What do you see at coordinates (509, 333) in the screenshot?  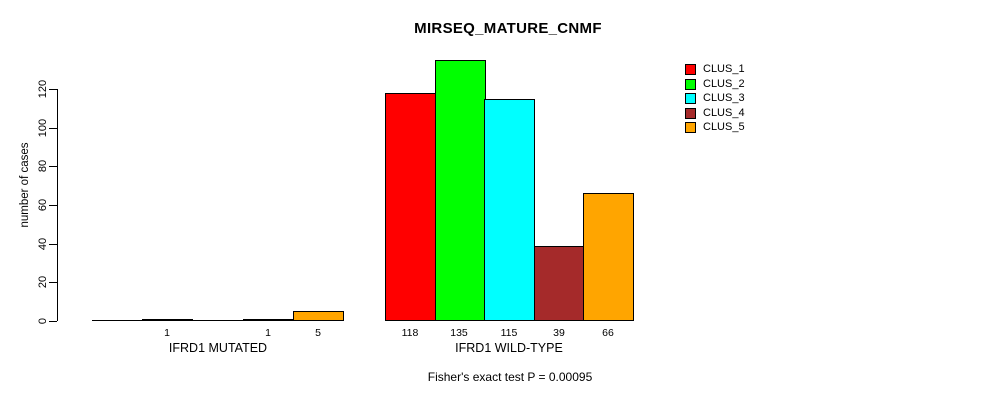 I see `bar-value-label: 115` at bounding box center [509, 333].